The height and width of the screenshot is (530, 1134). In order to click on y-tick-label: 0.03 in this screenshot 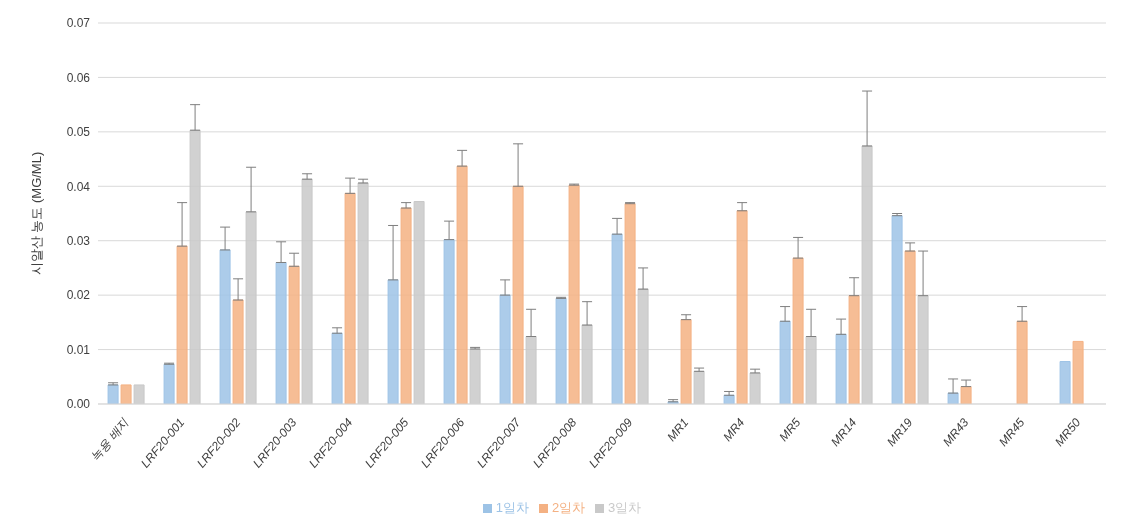, I will do `click(78, 240)`.